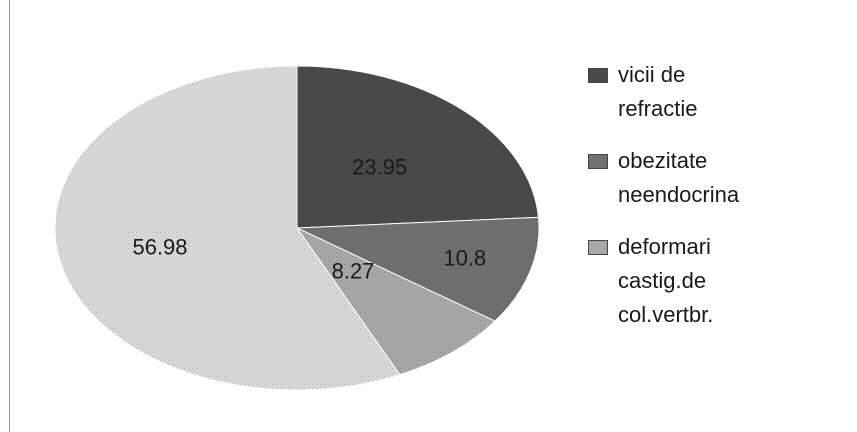 The height and width of the screenshot is (432, 857). I want to click on data-label-vicii-de-refractie: 23.95, so click(379, 167).